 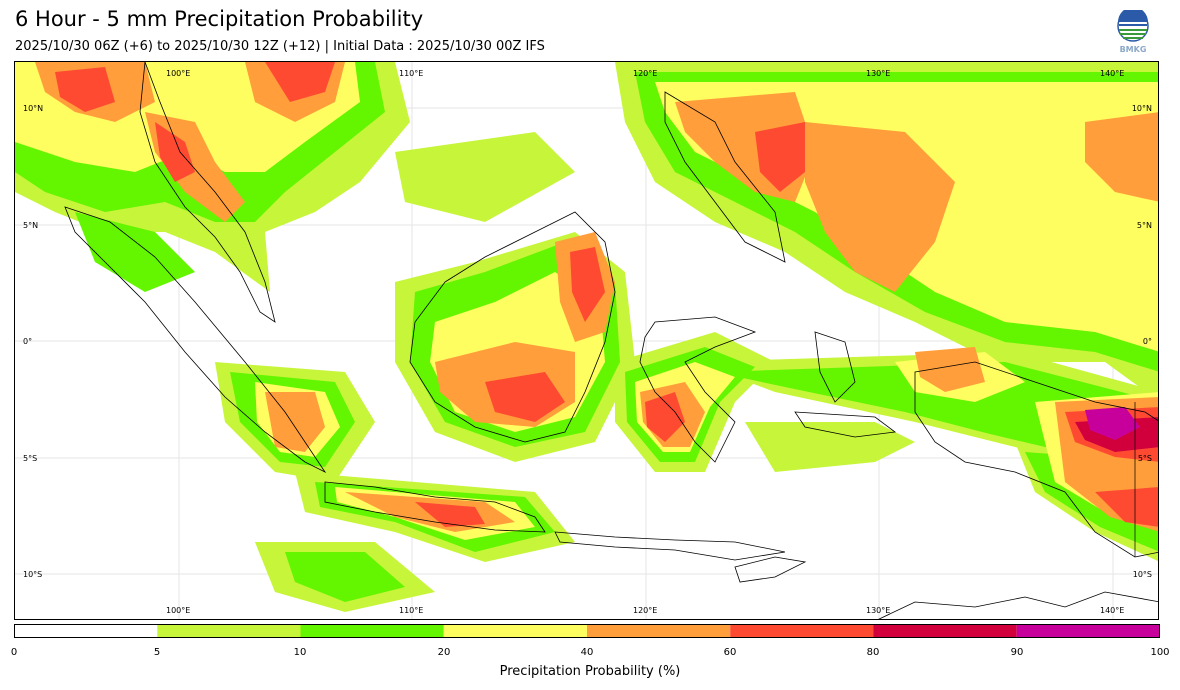 What do you see at coordinates (1112, 73) in the screenshot?
I see `lon-label-140-top: 140°E` at bounding box center [1112, 73].